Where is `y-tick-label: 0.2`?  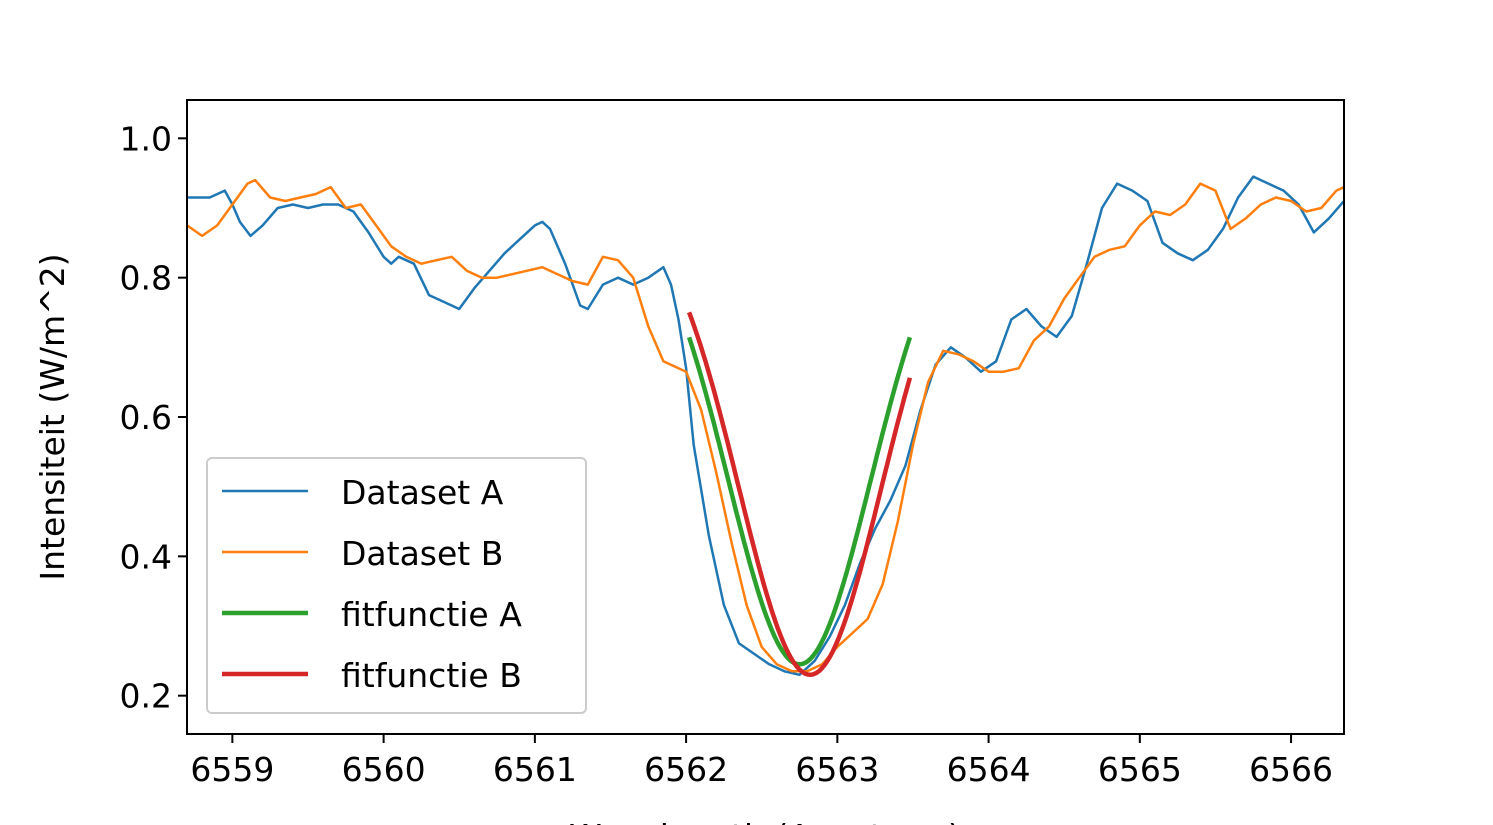 y-tick-label: 0.2 is located at coordinates (146, 696).